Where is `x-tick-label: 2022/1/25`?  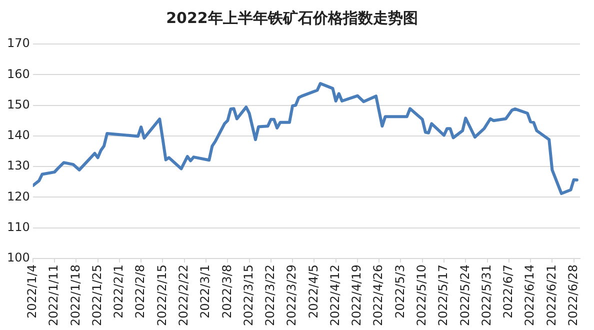
x-tick-label: 2022/1/25 is located at coordinates (97, 295).